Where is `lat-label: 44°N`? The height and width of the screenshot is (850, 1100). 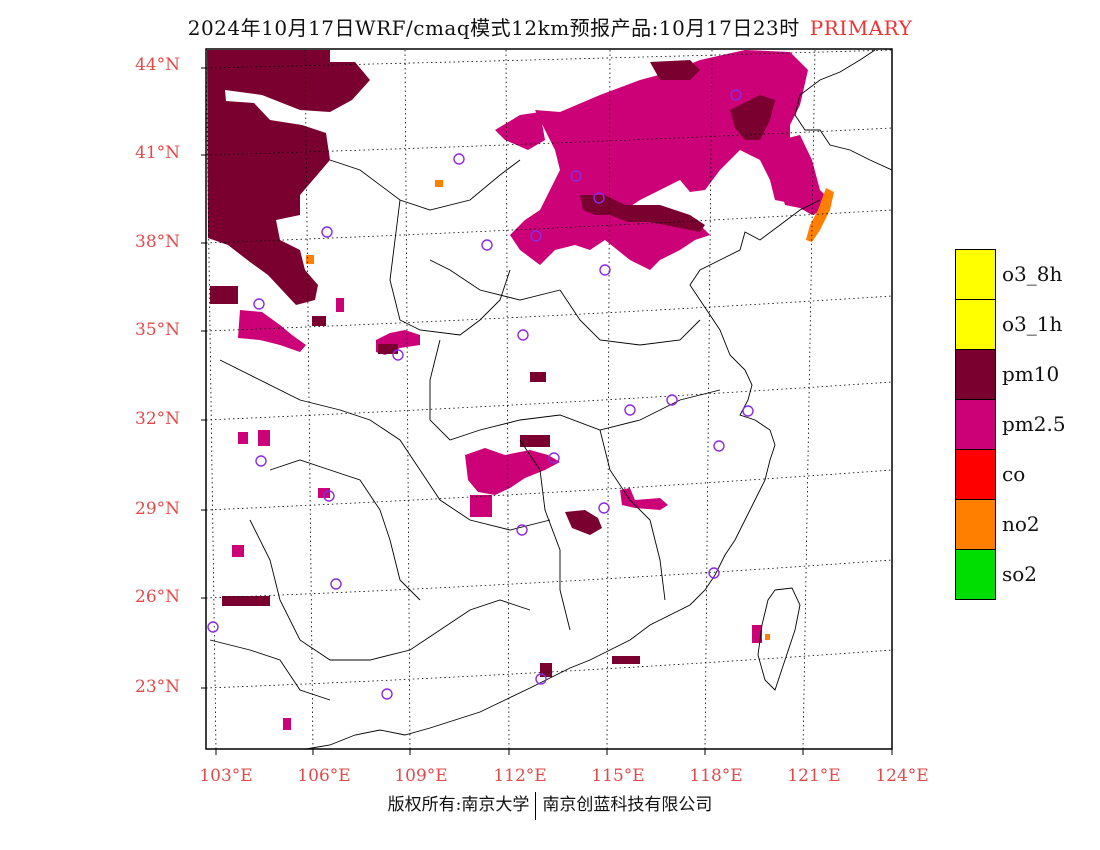
lat-label: 44°N is located at coordinates (158, 65).